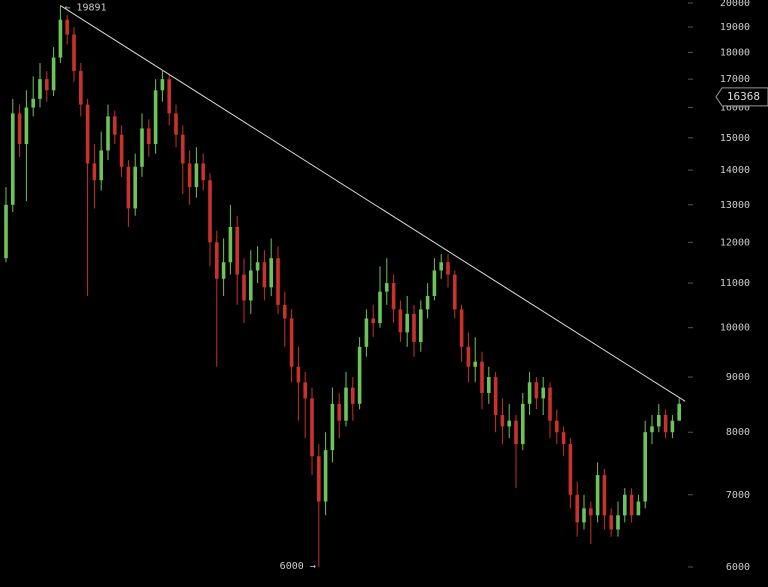 This screenshot has height=587, width=768. Describe the element at coordinates (735, 108) in the screenshot. I see `y-tick-label: 16000` at that location.